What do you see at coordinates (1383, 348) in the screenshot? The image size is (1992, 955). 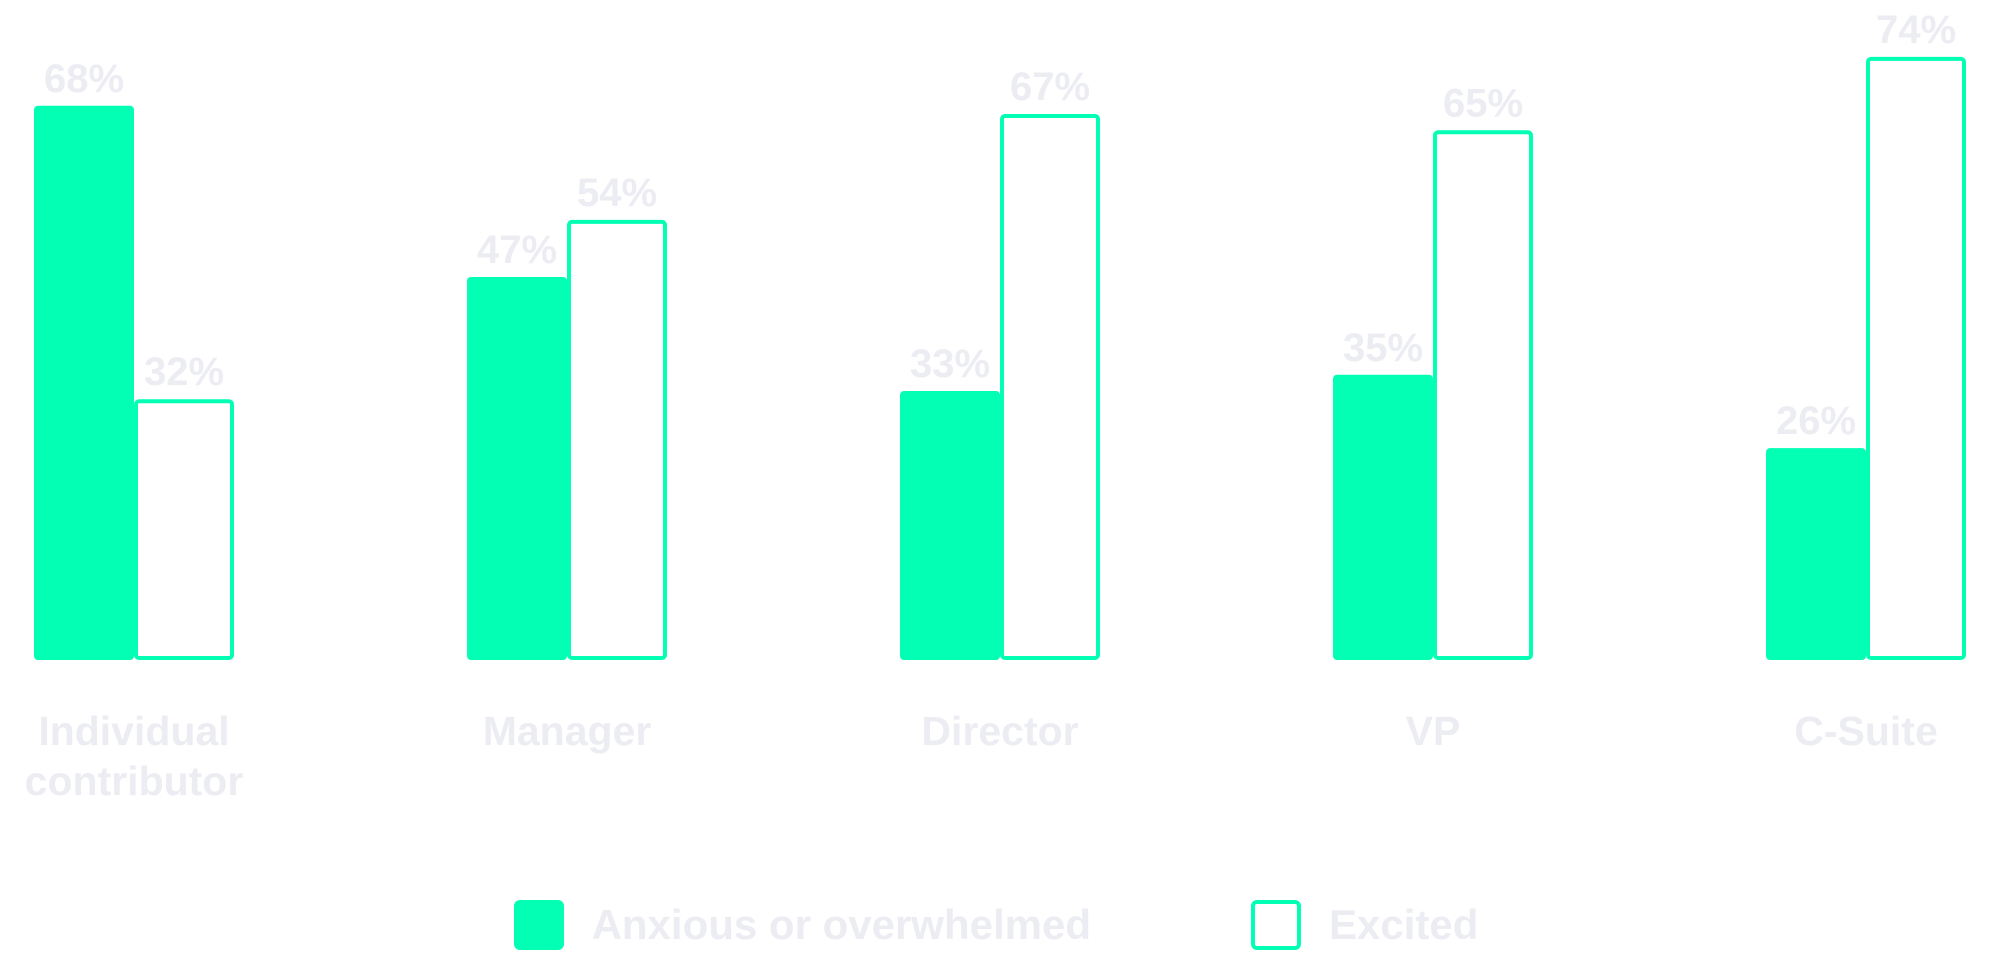 I see `value-label-anxious-or-overwhelmed-vp: 35%` at bounding box center [1383, 348].